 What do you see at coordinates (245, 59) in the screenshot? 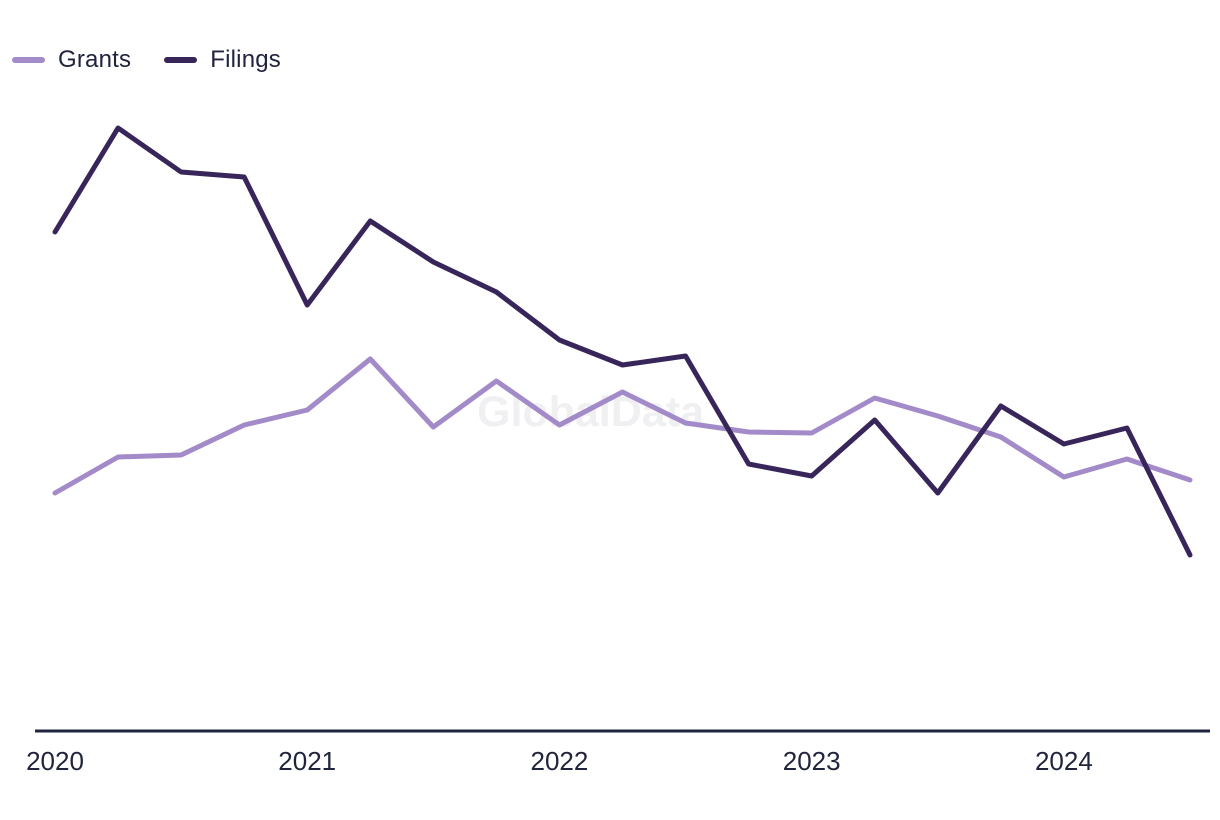
I see `legend-label-filings: Filings` at bounding box center [245, 59].